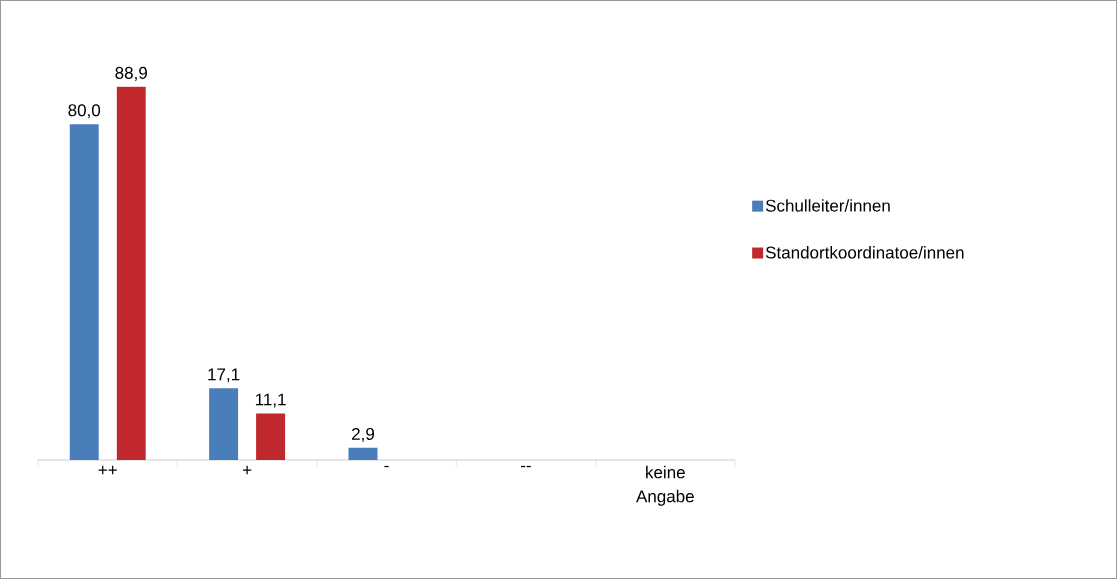 The height and width of the screenshot is (579, 1117). Describe the element at coordinates (363, 434) in the screenshot. I see `data-label: 2,9` at that location.